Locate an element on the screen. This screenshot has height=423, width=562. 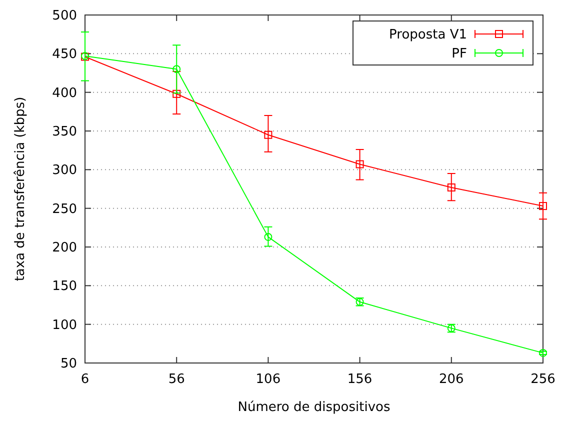
y-tick-label: 50 is located at coordinates (68, 364).